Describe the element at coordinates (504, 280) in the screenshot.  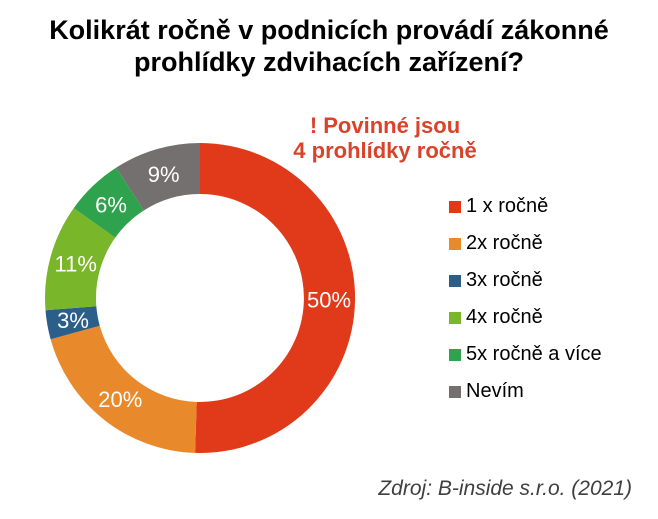
I see `legend-label: 3x ročně` at that location.